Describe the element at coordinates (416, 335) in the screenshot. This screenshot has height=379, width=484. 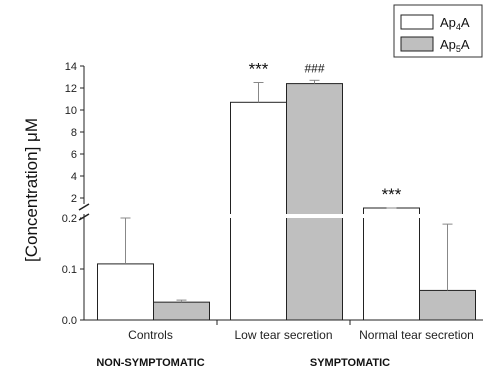
I see `x-category-label: Normal tear secretion` at that location.